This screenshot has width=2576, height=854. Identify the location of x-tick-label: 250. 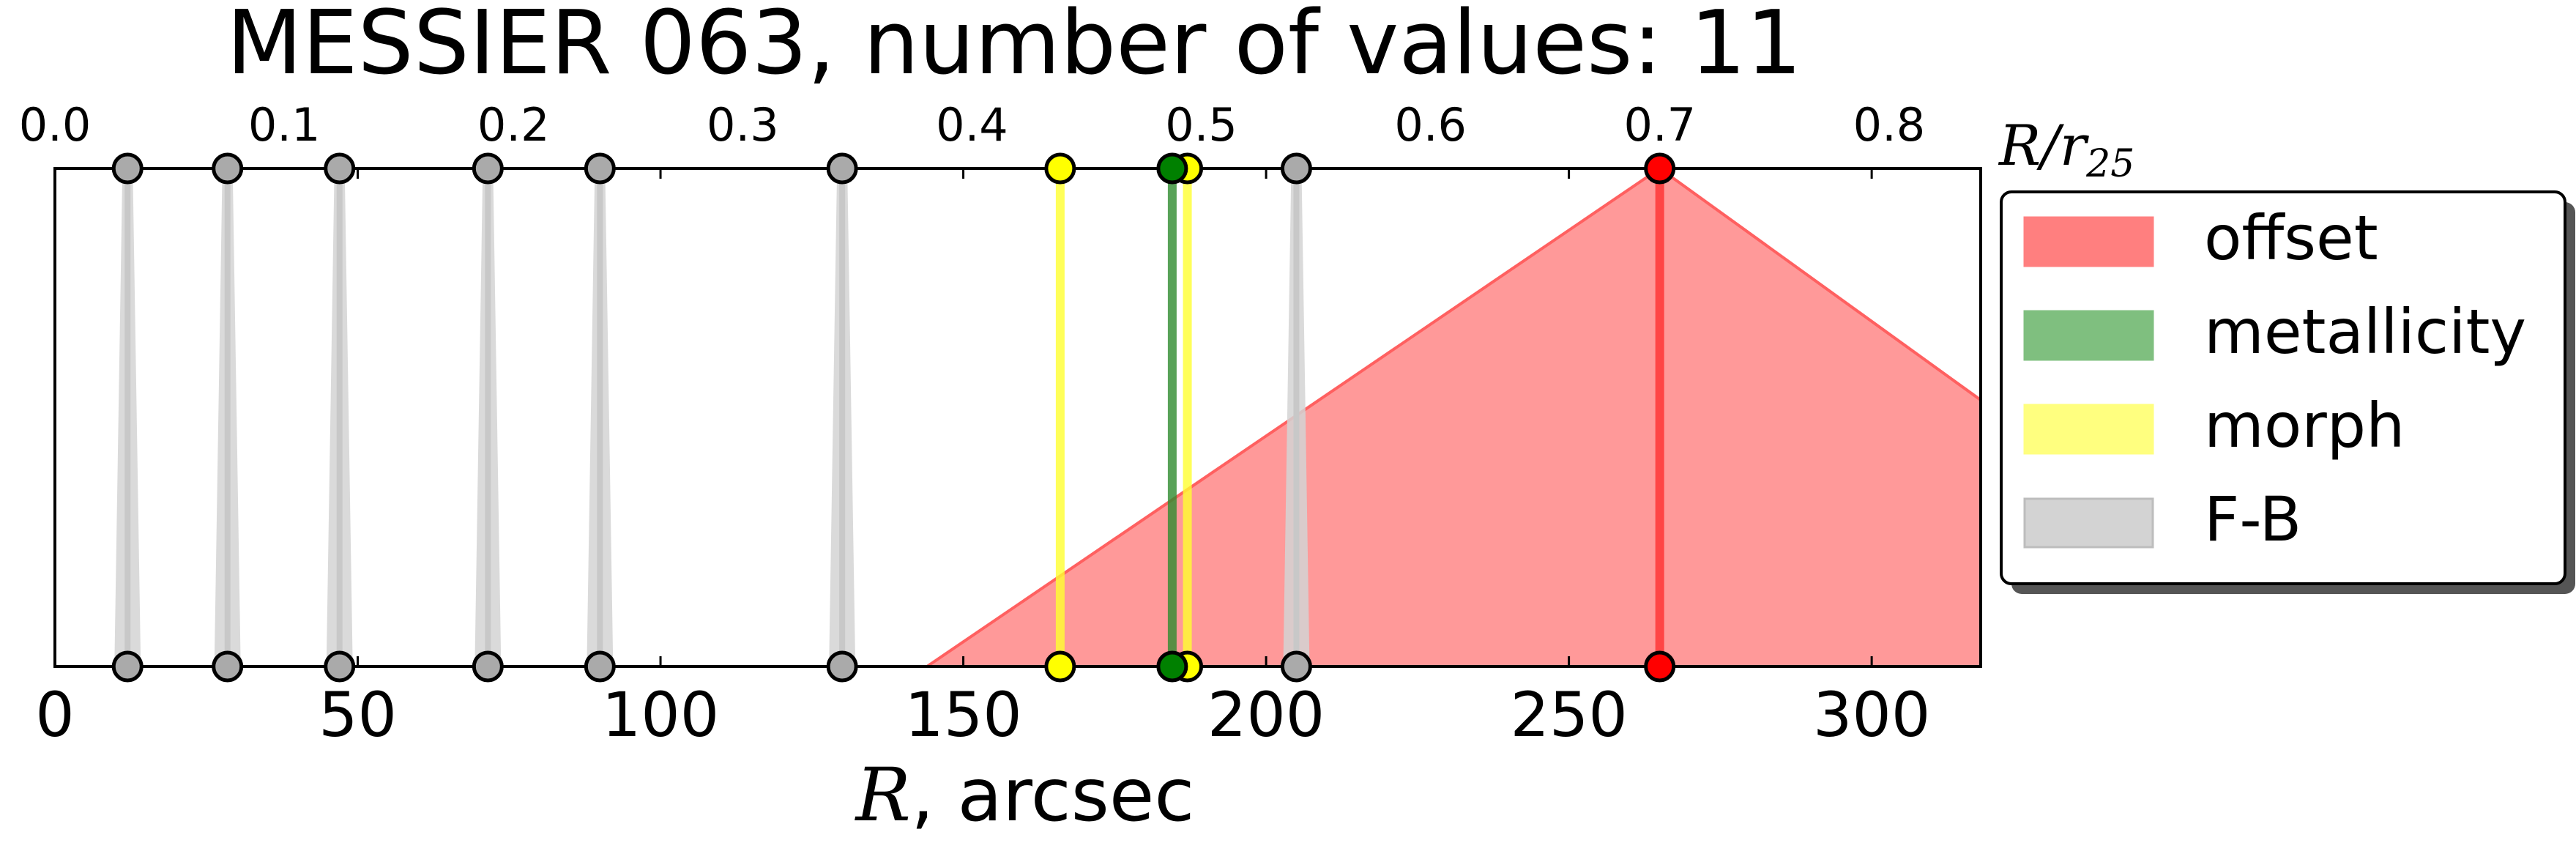
(1568, 715).